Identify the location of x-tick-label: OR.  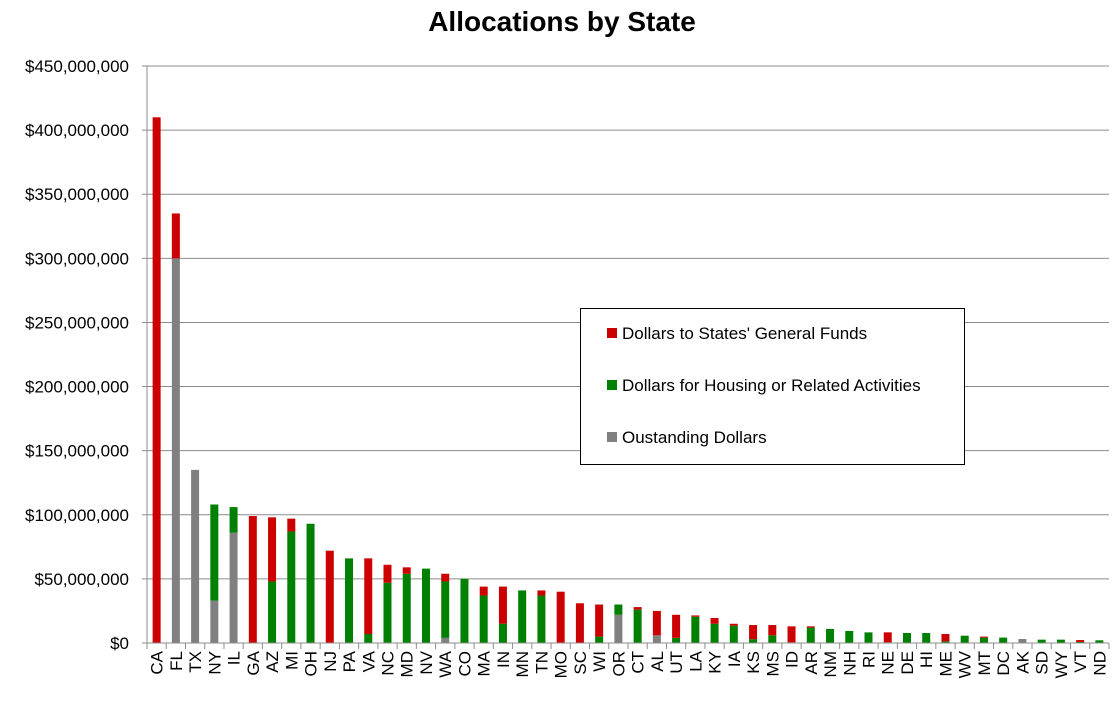
(618, 664).